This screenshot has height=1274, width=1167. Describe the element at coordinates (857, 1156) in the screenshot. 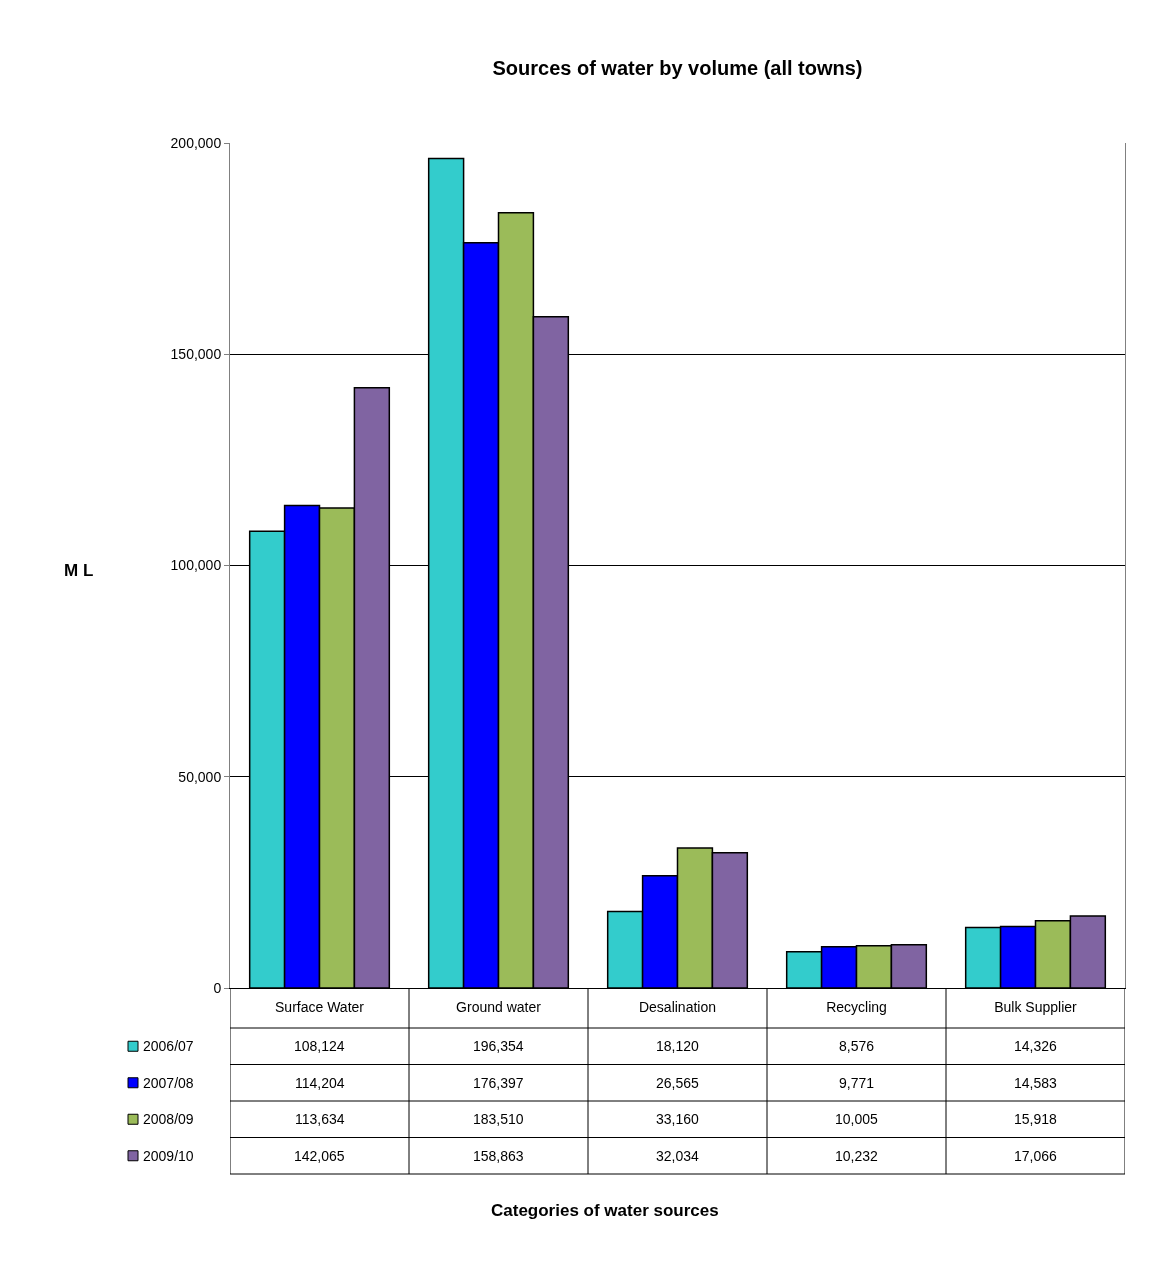

I see `data-label: 10,232` at that location.